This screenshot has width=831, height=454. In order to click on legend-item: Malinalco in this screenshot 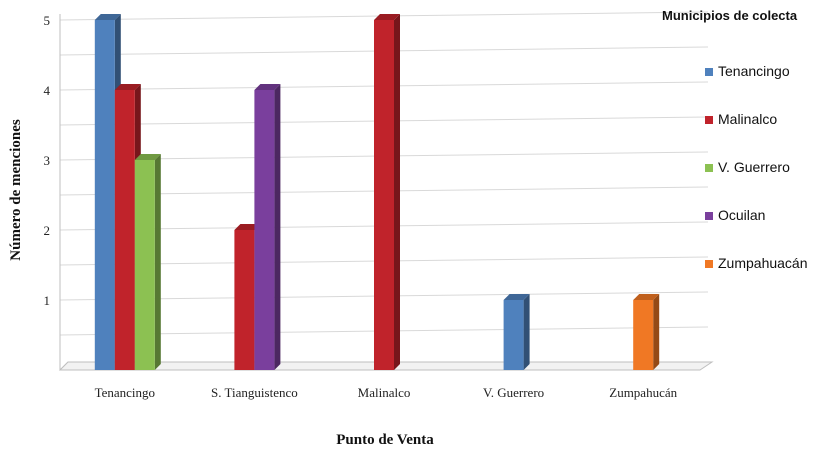, I will do `click(741, 119)`.